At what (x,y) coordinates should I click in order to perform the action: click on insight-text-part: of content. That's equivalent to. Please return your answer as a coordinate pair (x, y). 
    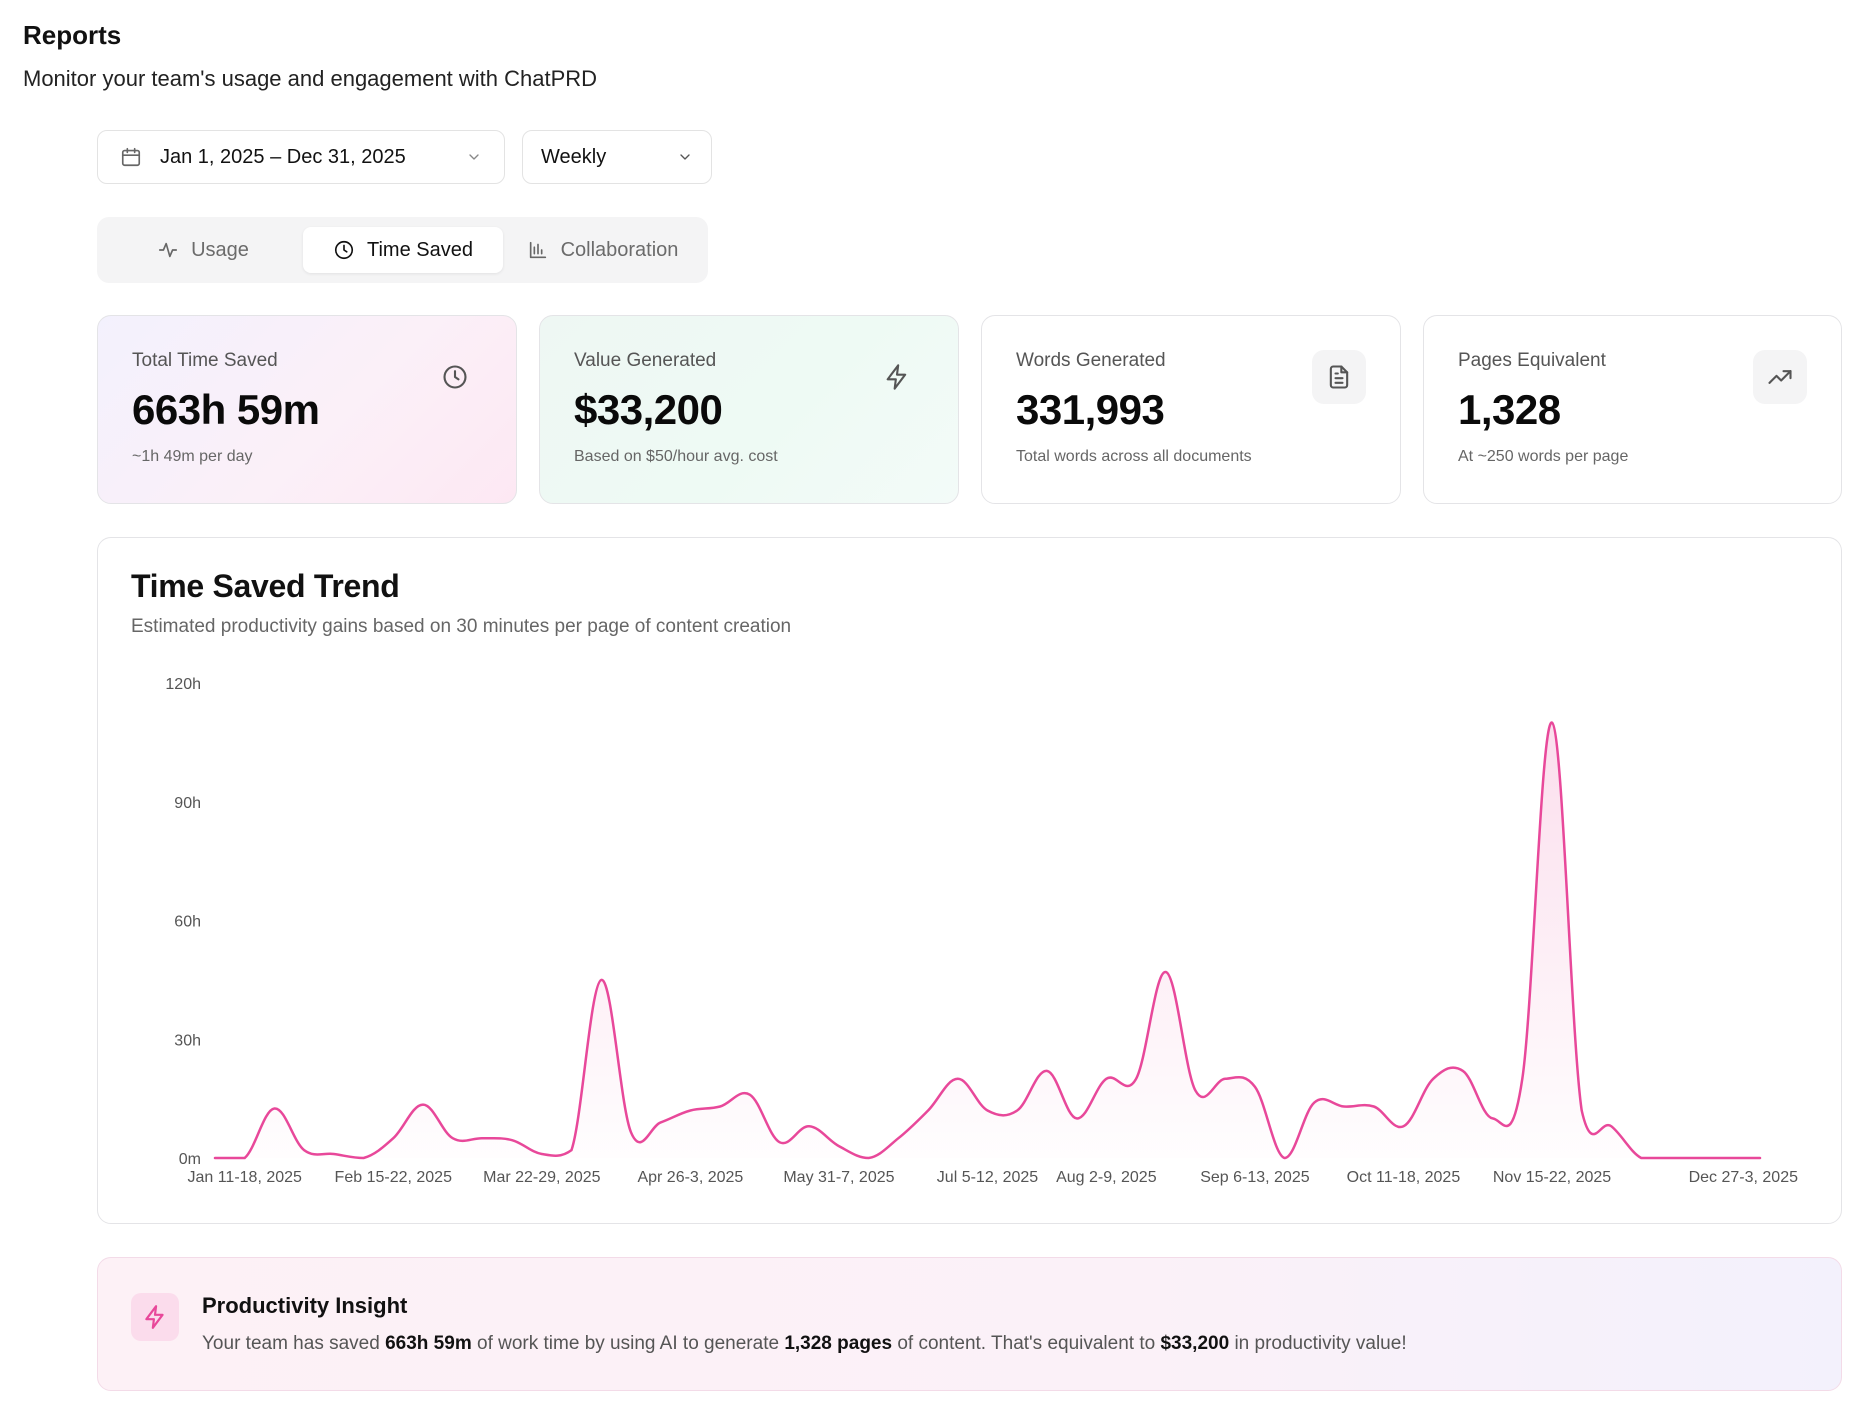
    Looking at the image, I should click on (1026, 1343).